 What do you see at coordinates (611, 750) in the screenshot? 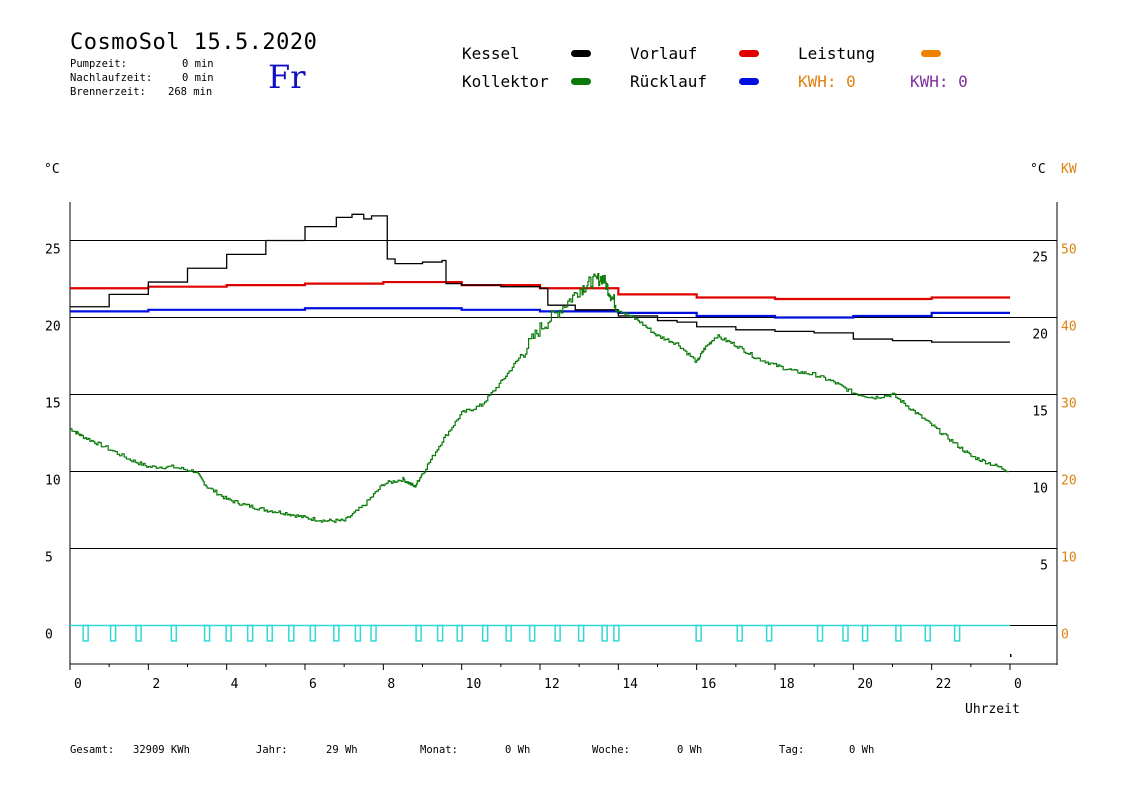
I see `footer-woche-label: Woche:` at bounding box center [611, 750].